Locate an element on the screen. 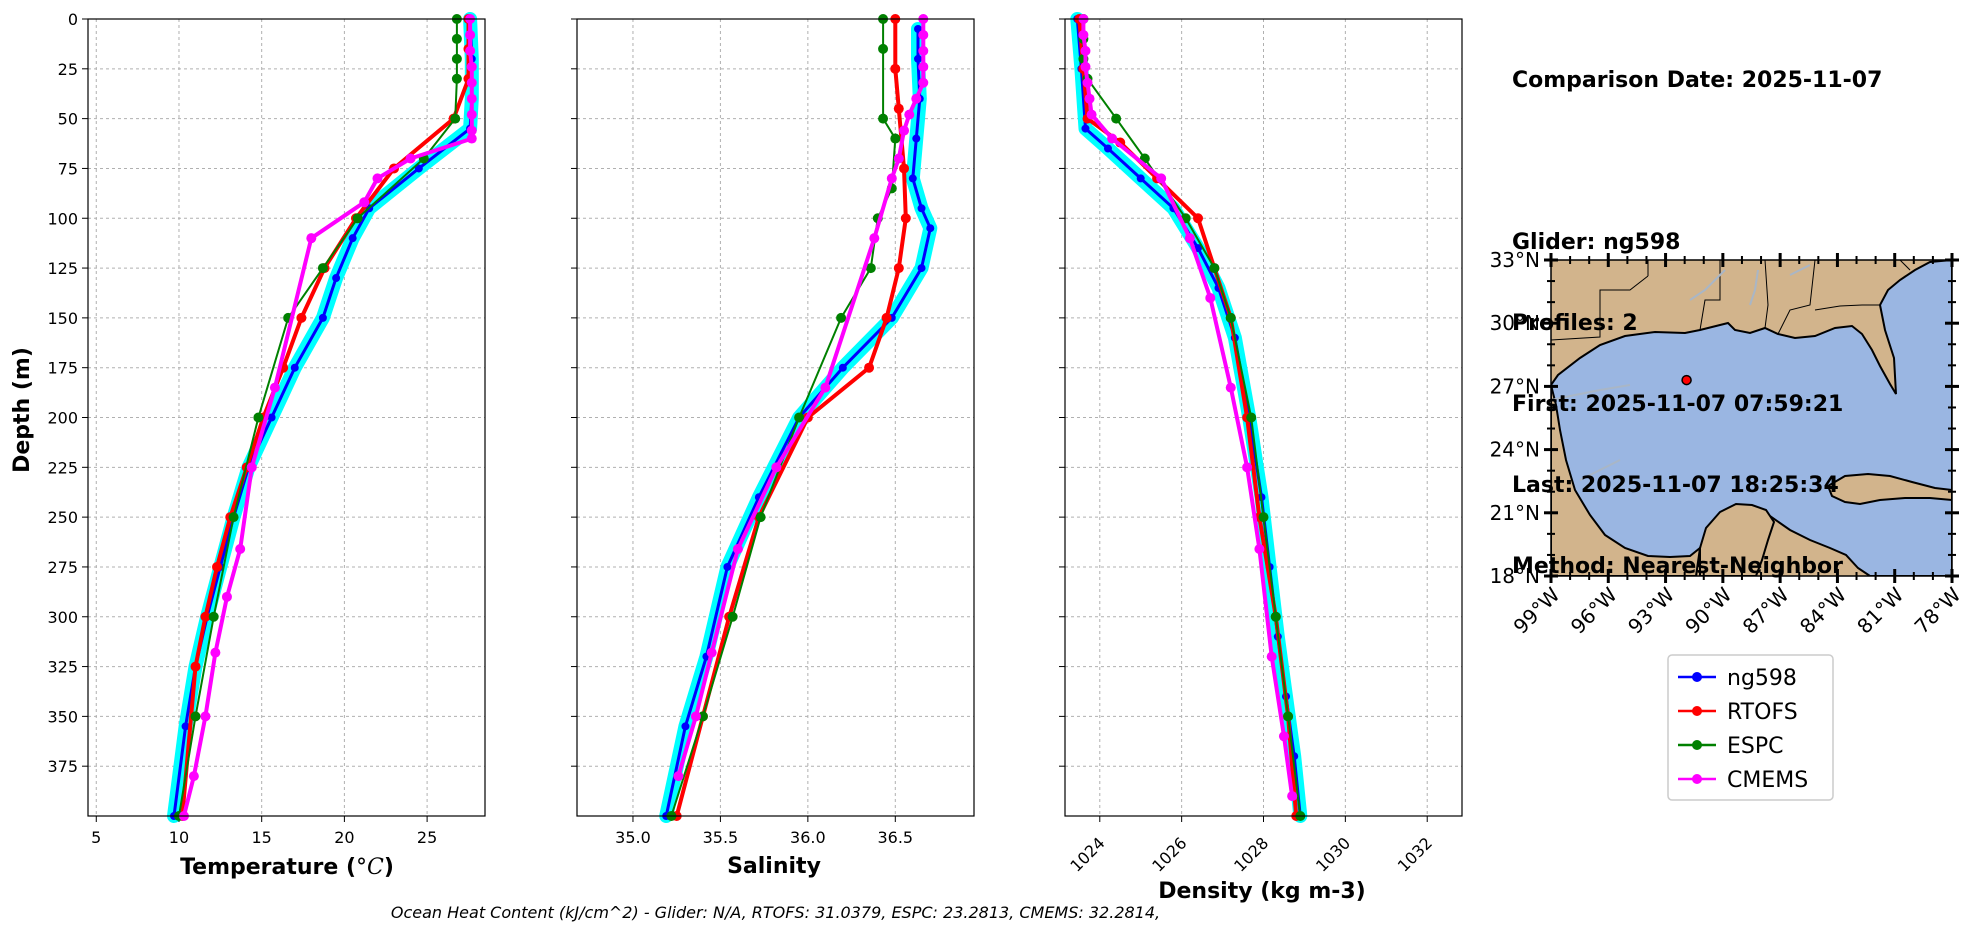 The width and height of the screenshot is (1987, 934). latitude-label: 21°N is located at coordinates (1515, 513).